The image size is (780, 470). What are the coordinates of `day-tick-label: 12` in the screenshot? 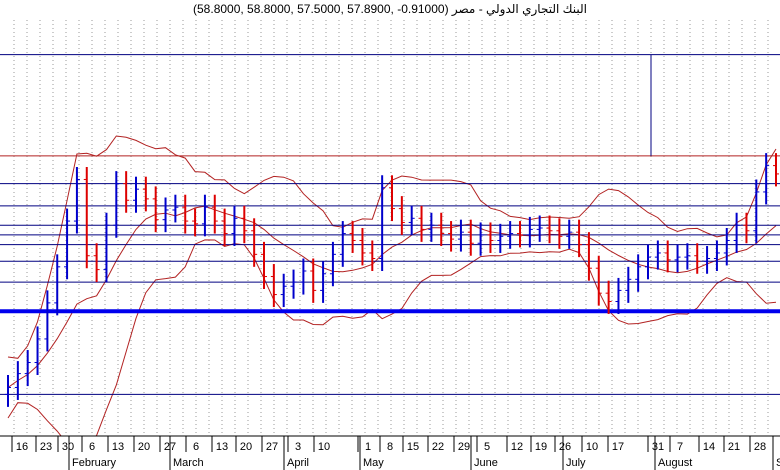 It's located at (517, 447).